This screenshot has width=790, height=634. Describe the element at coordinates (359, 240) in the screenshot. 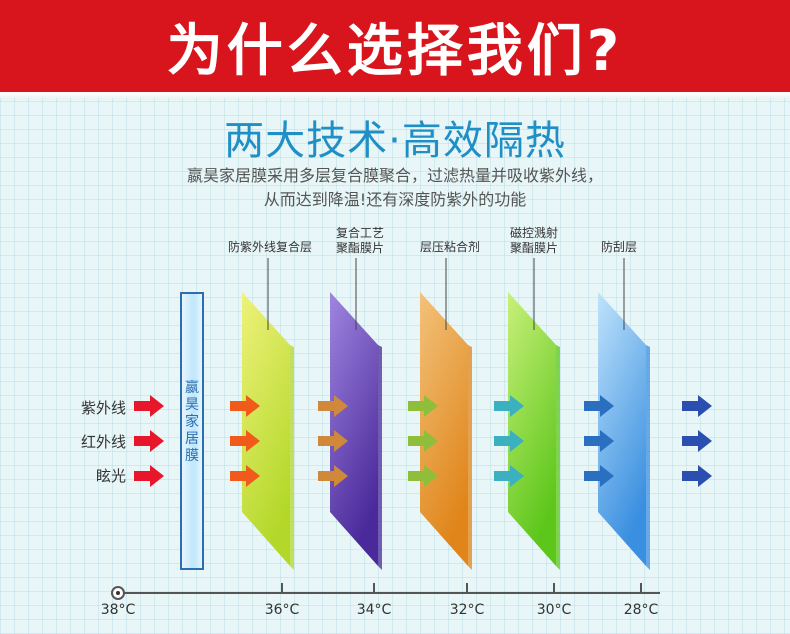

I see `layer-label-2: 复合工艺 聚酯膜片` at that location.